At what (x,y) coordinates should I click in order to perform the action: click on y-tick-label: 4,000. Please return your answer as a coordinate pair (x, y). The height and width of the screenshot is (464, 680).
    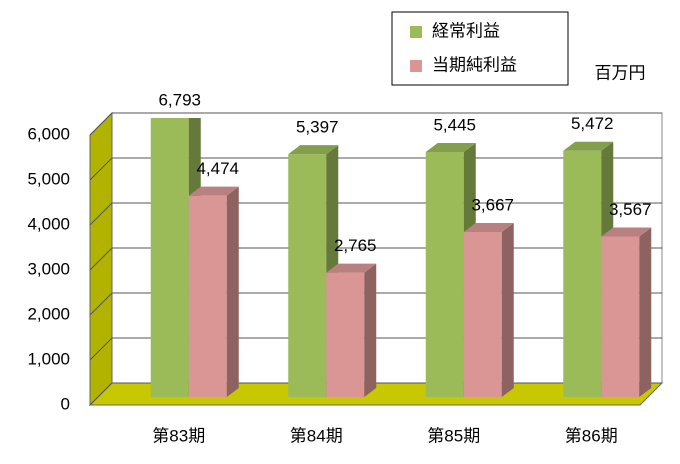
    Looking at the image, I should click on (48, 223).